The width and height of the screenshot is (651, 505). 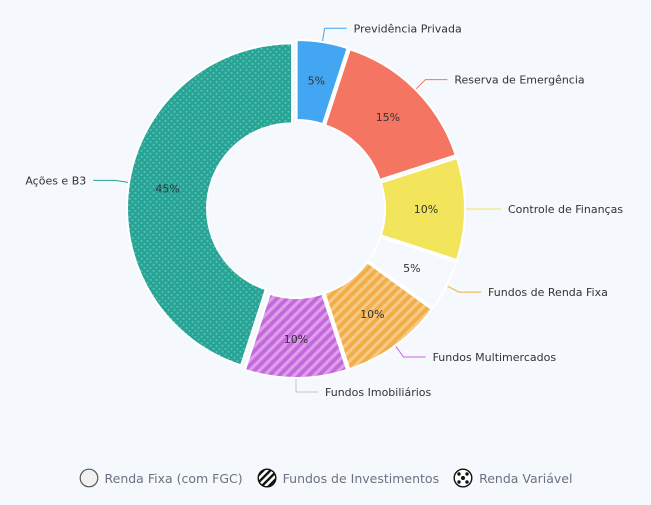 What do you see at coordinates (388, 117) in the screenshot?
I see `slice-value-label: 15%` at bounding box center [388, 117].